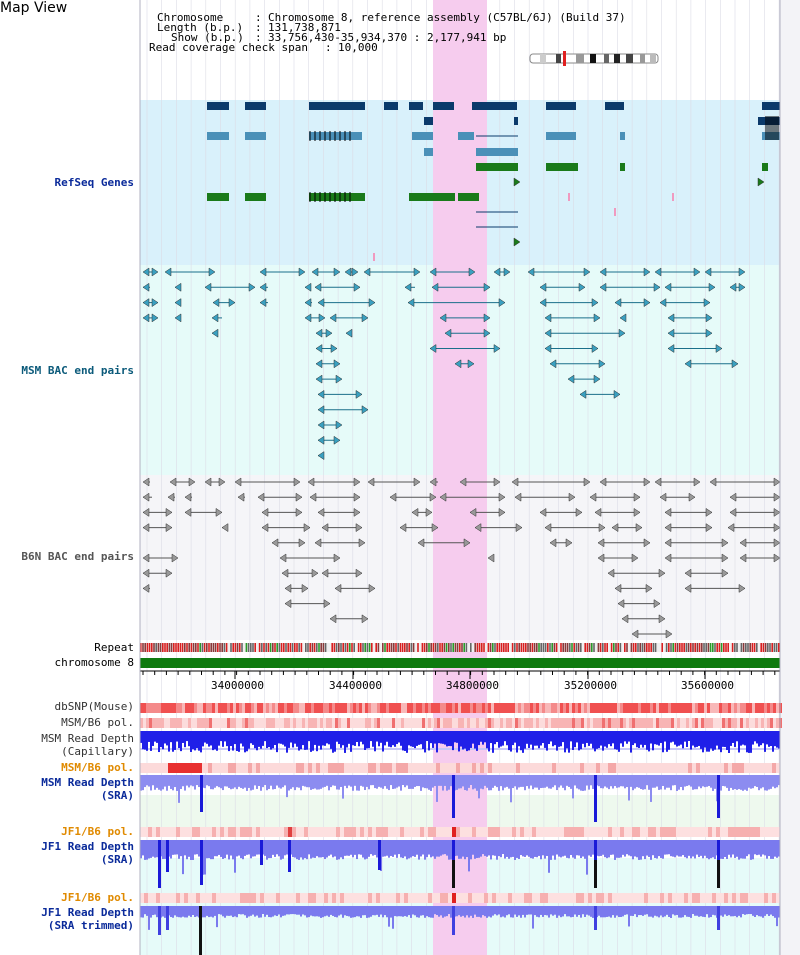 This screenshot has height=955, width=800. What do you see at coordinates (97, 722) in the screenshot?
I see `track-label-msm-pol: MSM/B6 pol.` at bounding box center [97, 722].